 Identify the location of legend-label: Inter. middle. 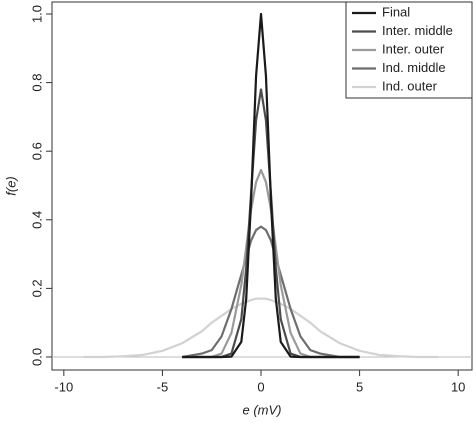
(417, 30).